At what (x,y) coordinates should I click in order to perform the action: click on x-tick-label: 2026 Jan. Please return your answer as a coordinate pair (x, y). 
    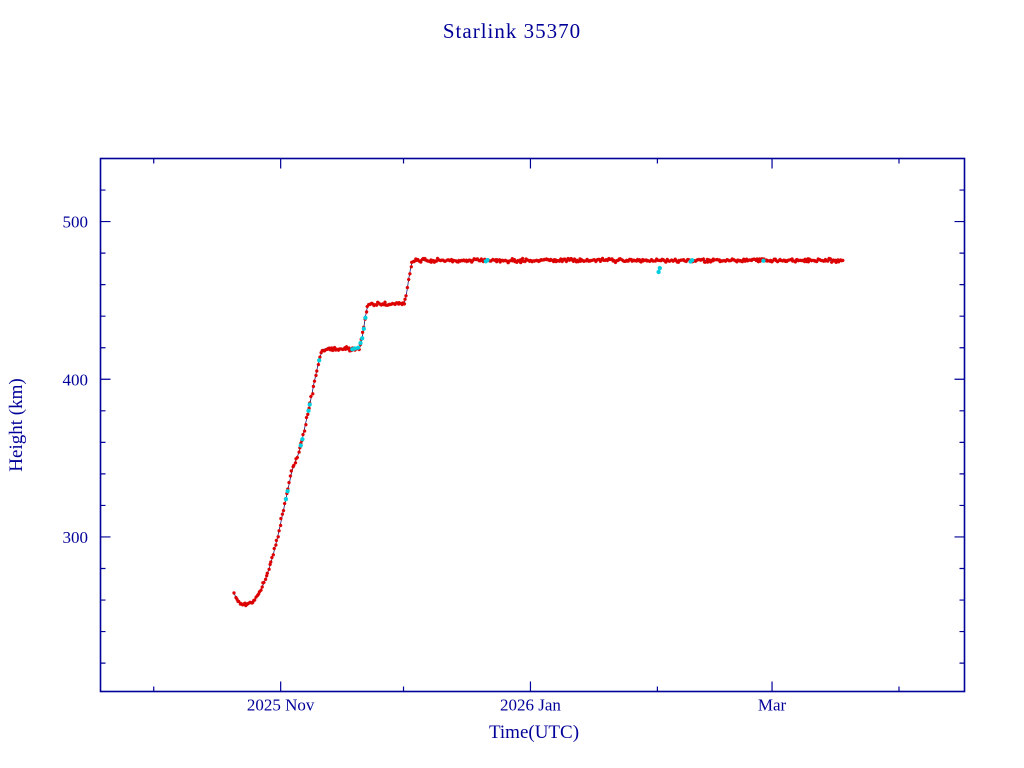
    Looking at the image, I should click on (530, 705).